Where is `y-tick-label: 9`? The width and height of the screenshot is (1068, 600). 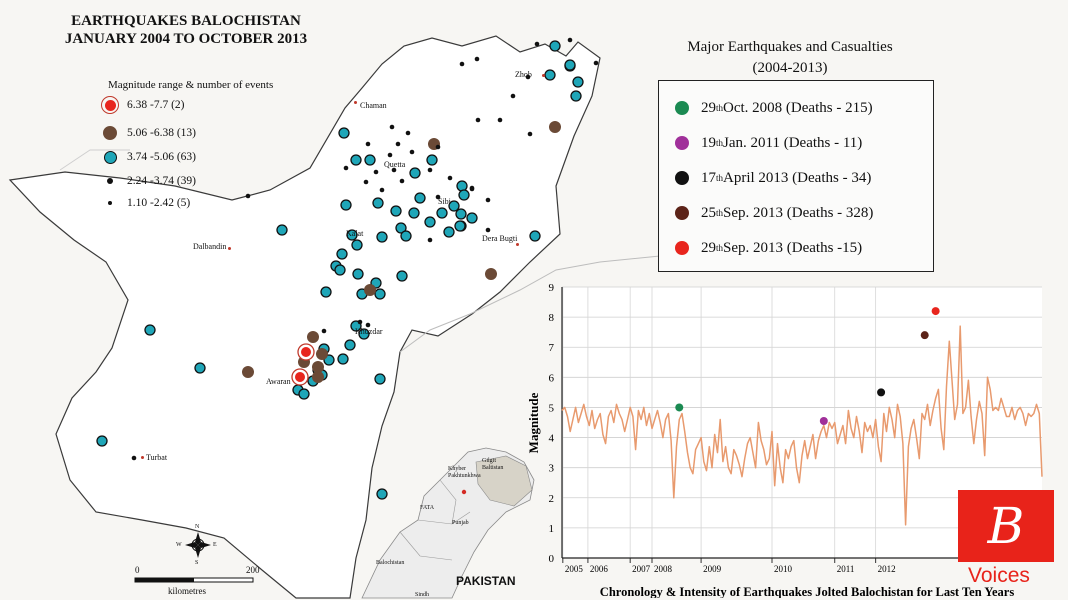
y-tick-label: 9 is located at coordinates (552, 288).